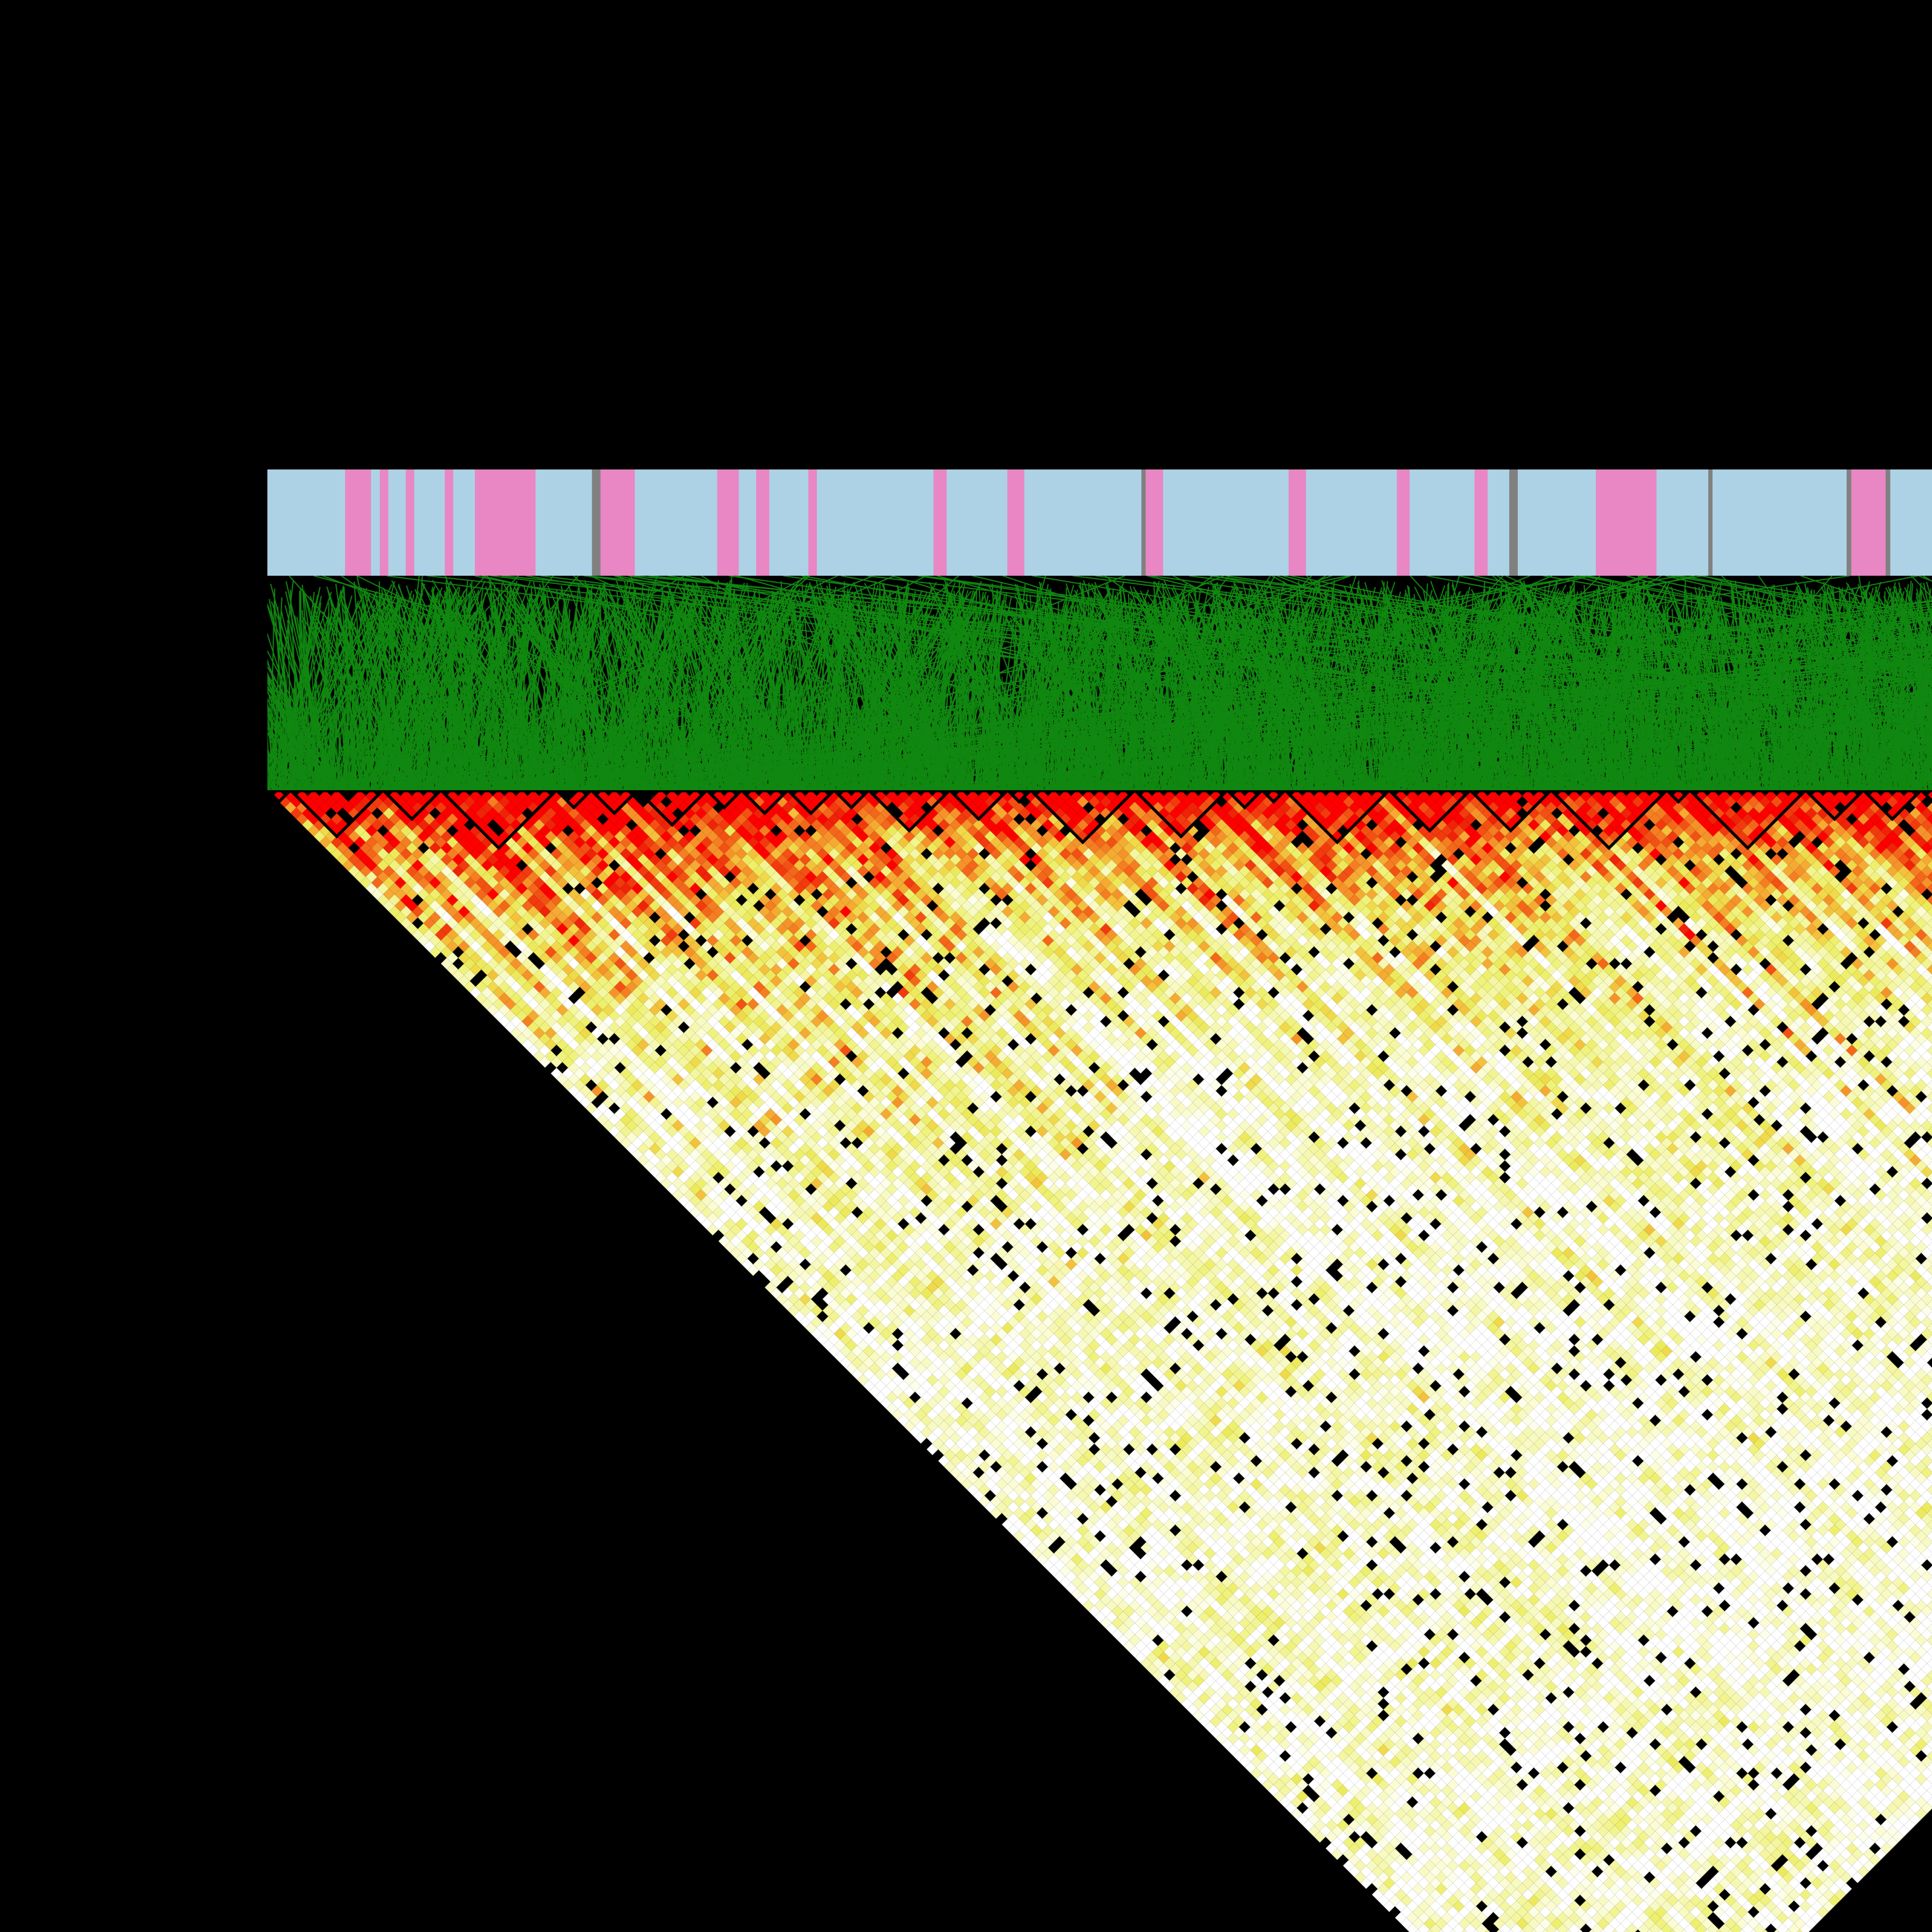 The image size is (1932, 1932). I want to click on hierarchical-clustering-dendrogram, so click(1099, 684).